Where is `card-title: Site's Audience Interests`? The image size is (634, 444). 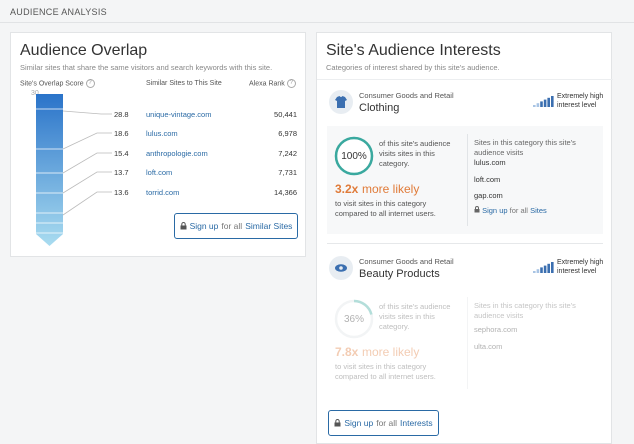
card-title: Site's Audience Interests is located at coordinates (413, 50).